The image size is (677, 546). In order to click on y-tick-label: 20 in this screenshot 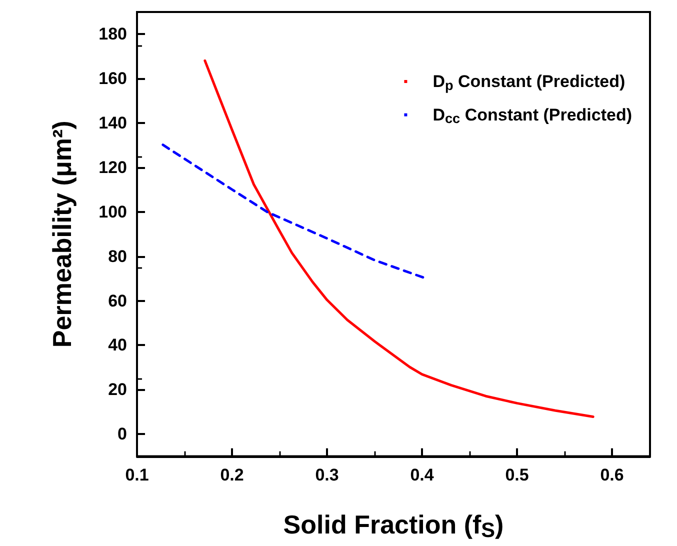, I will do `click(117, 390)`.